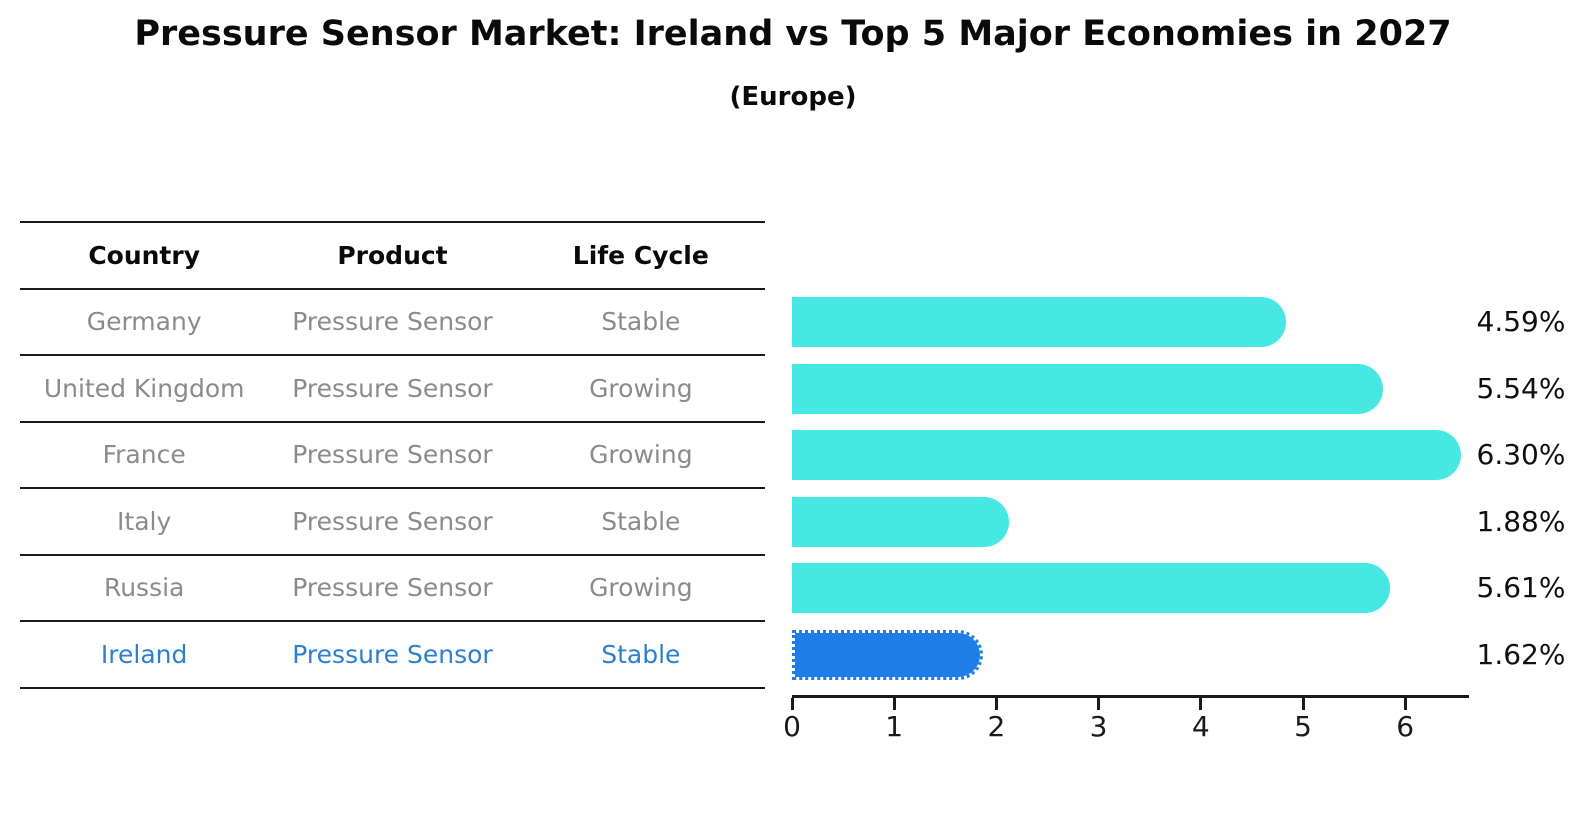 The height and width of the screenshot is (823, 1586). I want to click on table-row: Italy Pressure Sensor Stable, so click(392, 522).